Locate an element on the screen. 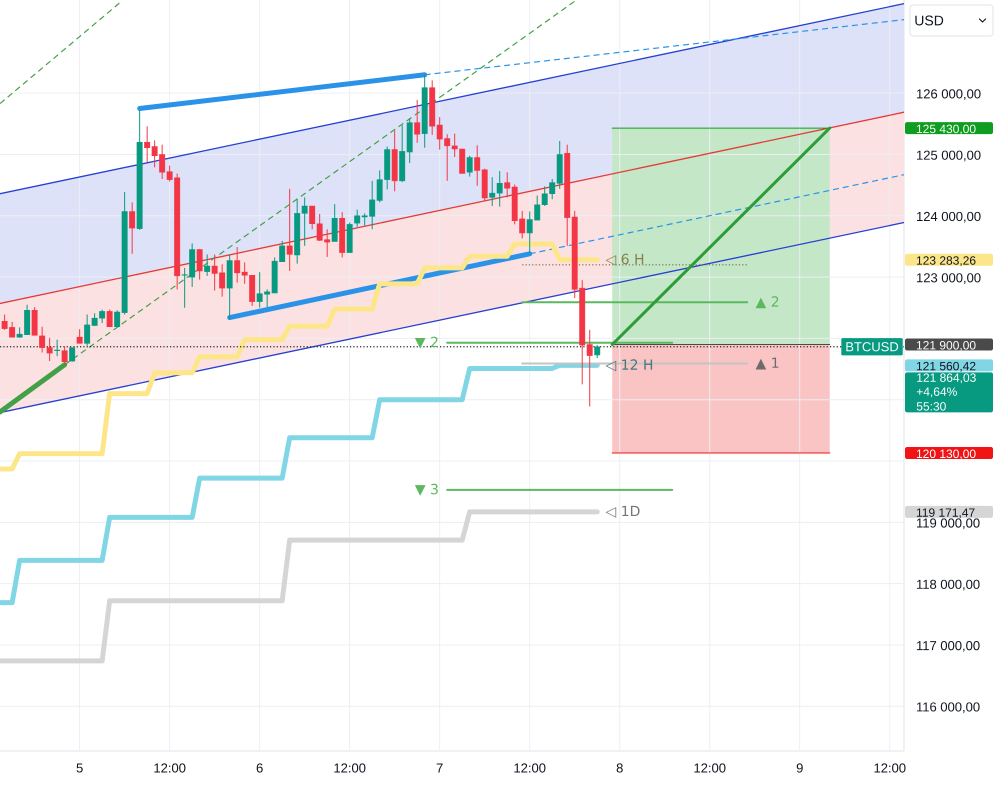 Image resolution: width=999 pixels, height=786 pixels. x-tick-label: 7 is located at coordinates (439, 768).